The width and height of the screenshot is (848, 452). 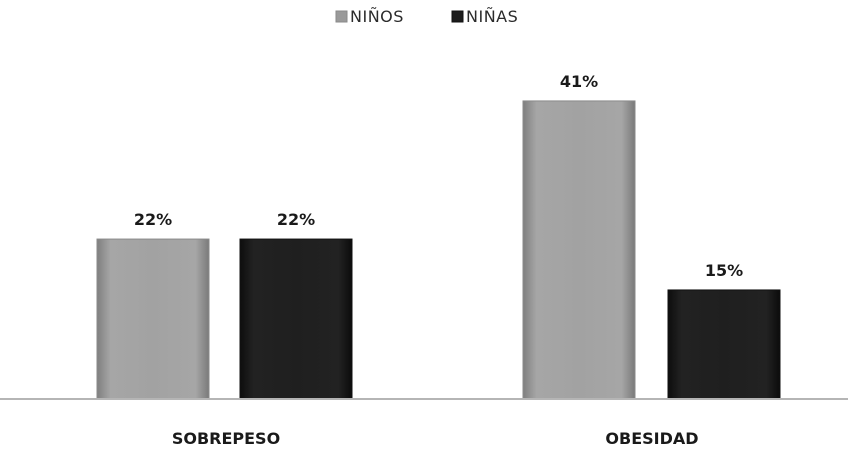 What do you see at coordinates (724, 270) in the screenshot?
I see `data-label-obesidad-ninas: 15%` at bounding box center [724, 270].